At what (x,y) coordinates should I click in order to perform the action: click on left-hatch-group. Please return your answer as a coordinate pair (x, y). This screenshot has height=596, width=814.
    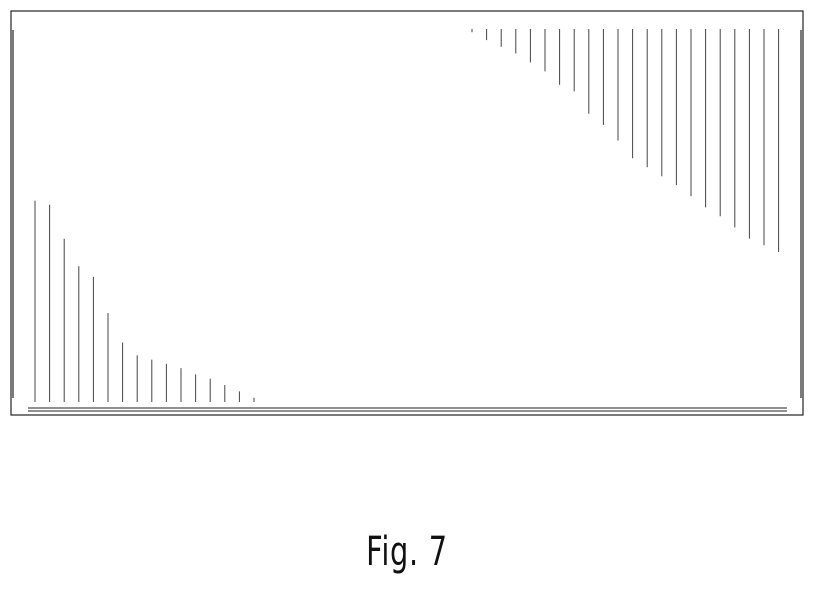
    Looking at the image, I should click on (144, 301).